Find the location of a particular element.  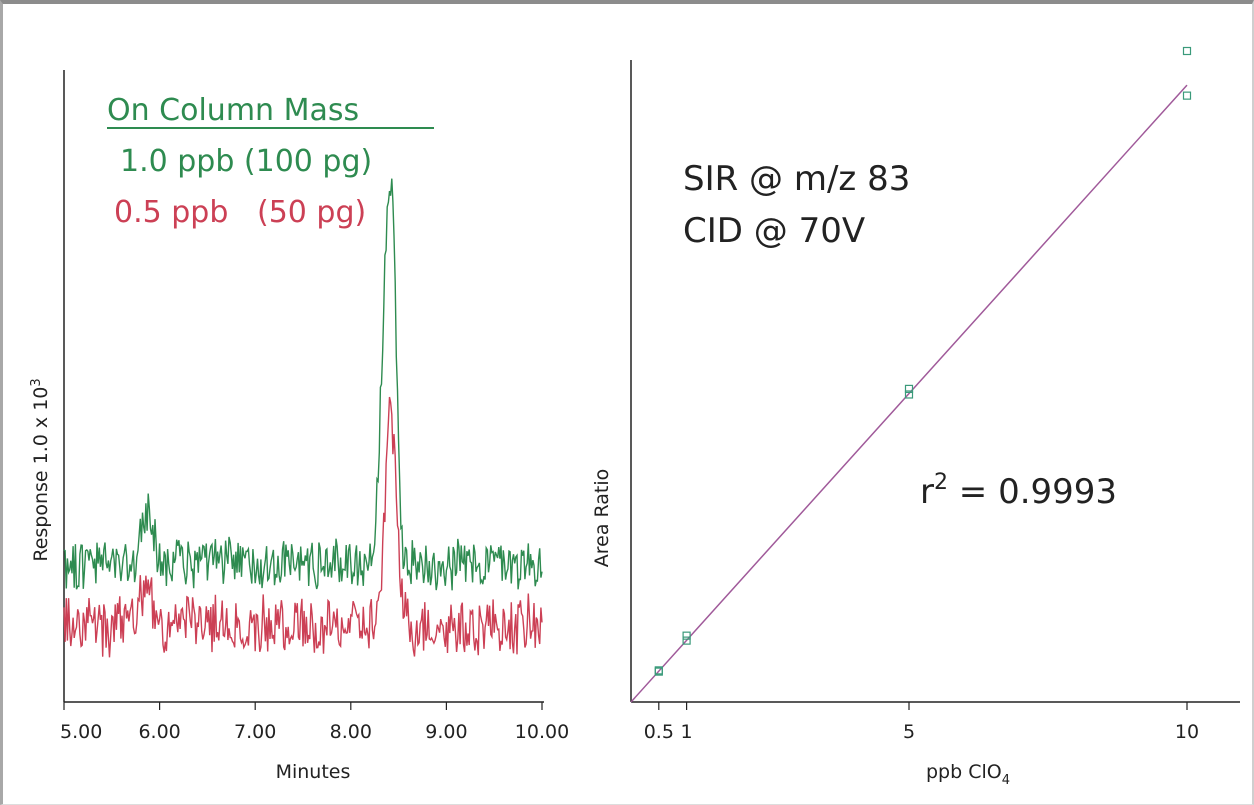

right-x-axis-label: ppb ClO4 is located at coordinates (968, 774).